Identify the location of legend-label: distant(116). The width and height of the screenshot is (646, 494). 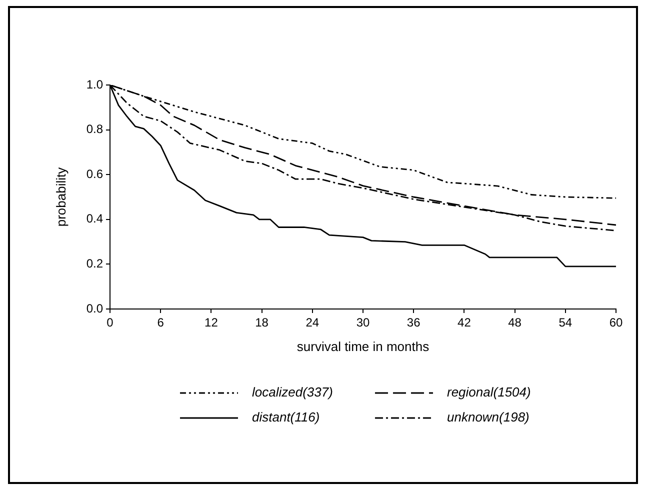
(286, 417).